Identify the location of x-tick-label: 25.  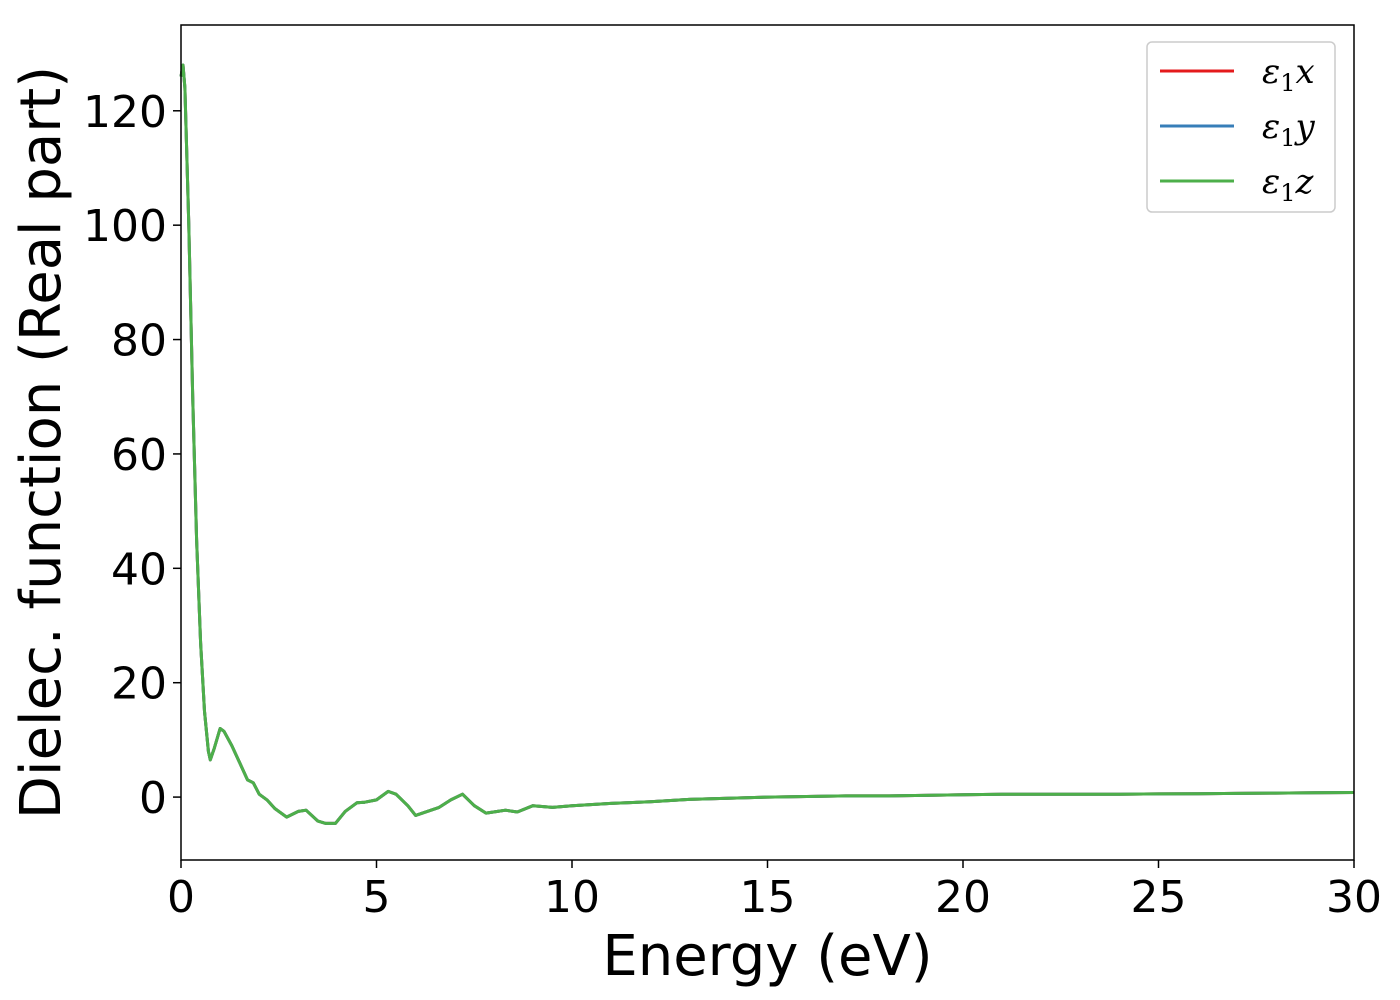
(1159, 897).